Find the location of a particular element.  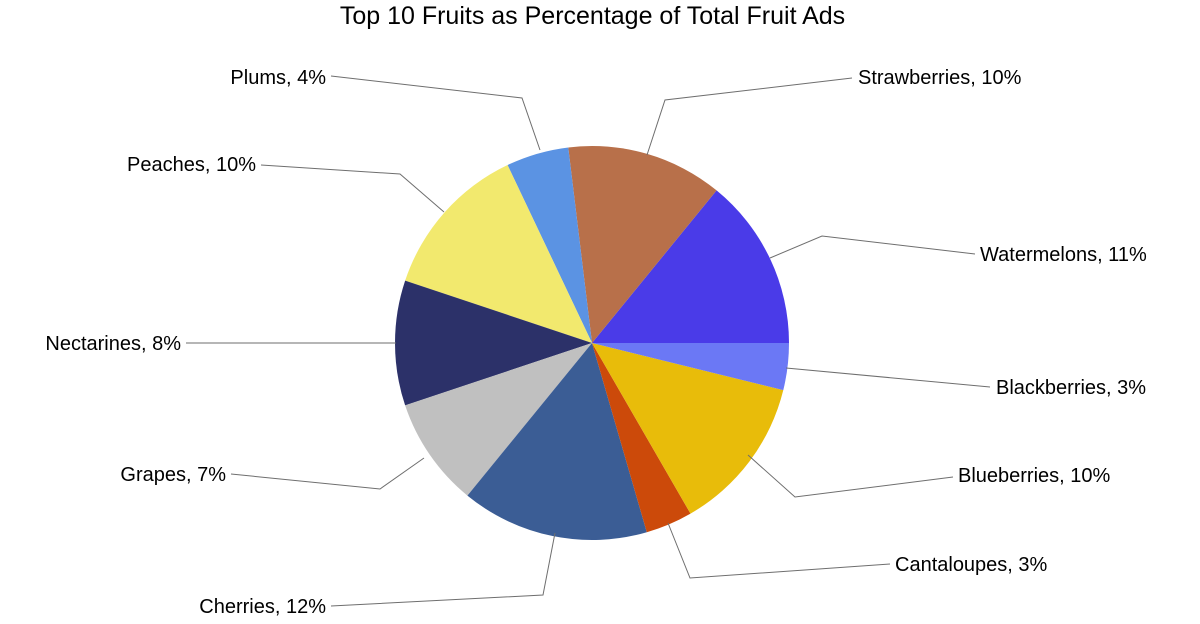

leader-line-watermelons is located at coordinates (872, 247).